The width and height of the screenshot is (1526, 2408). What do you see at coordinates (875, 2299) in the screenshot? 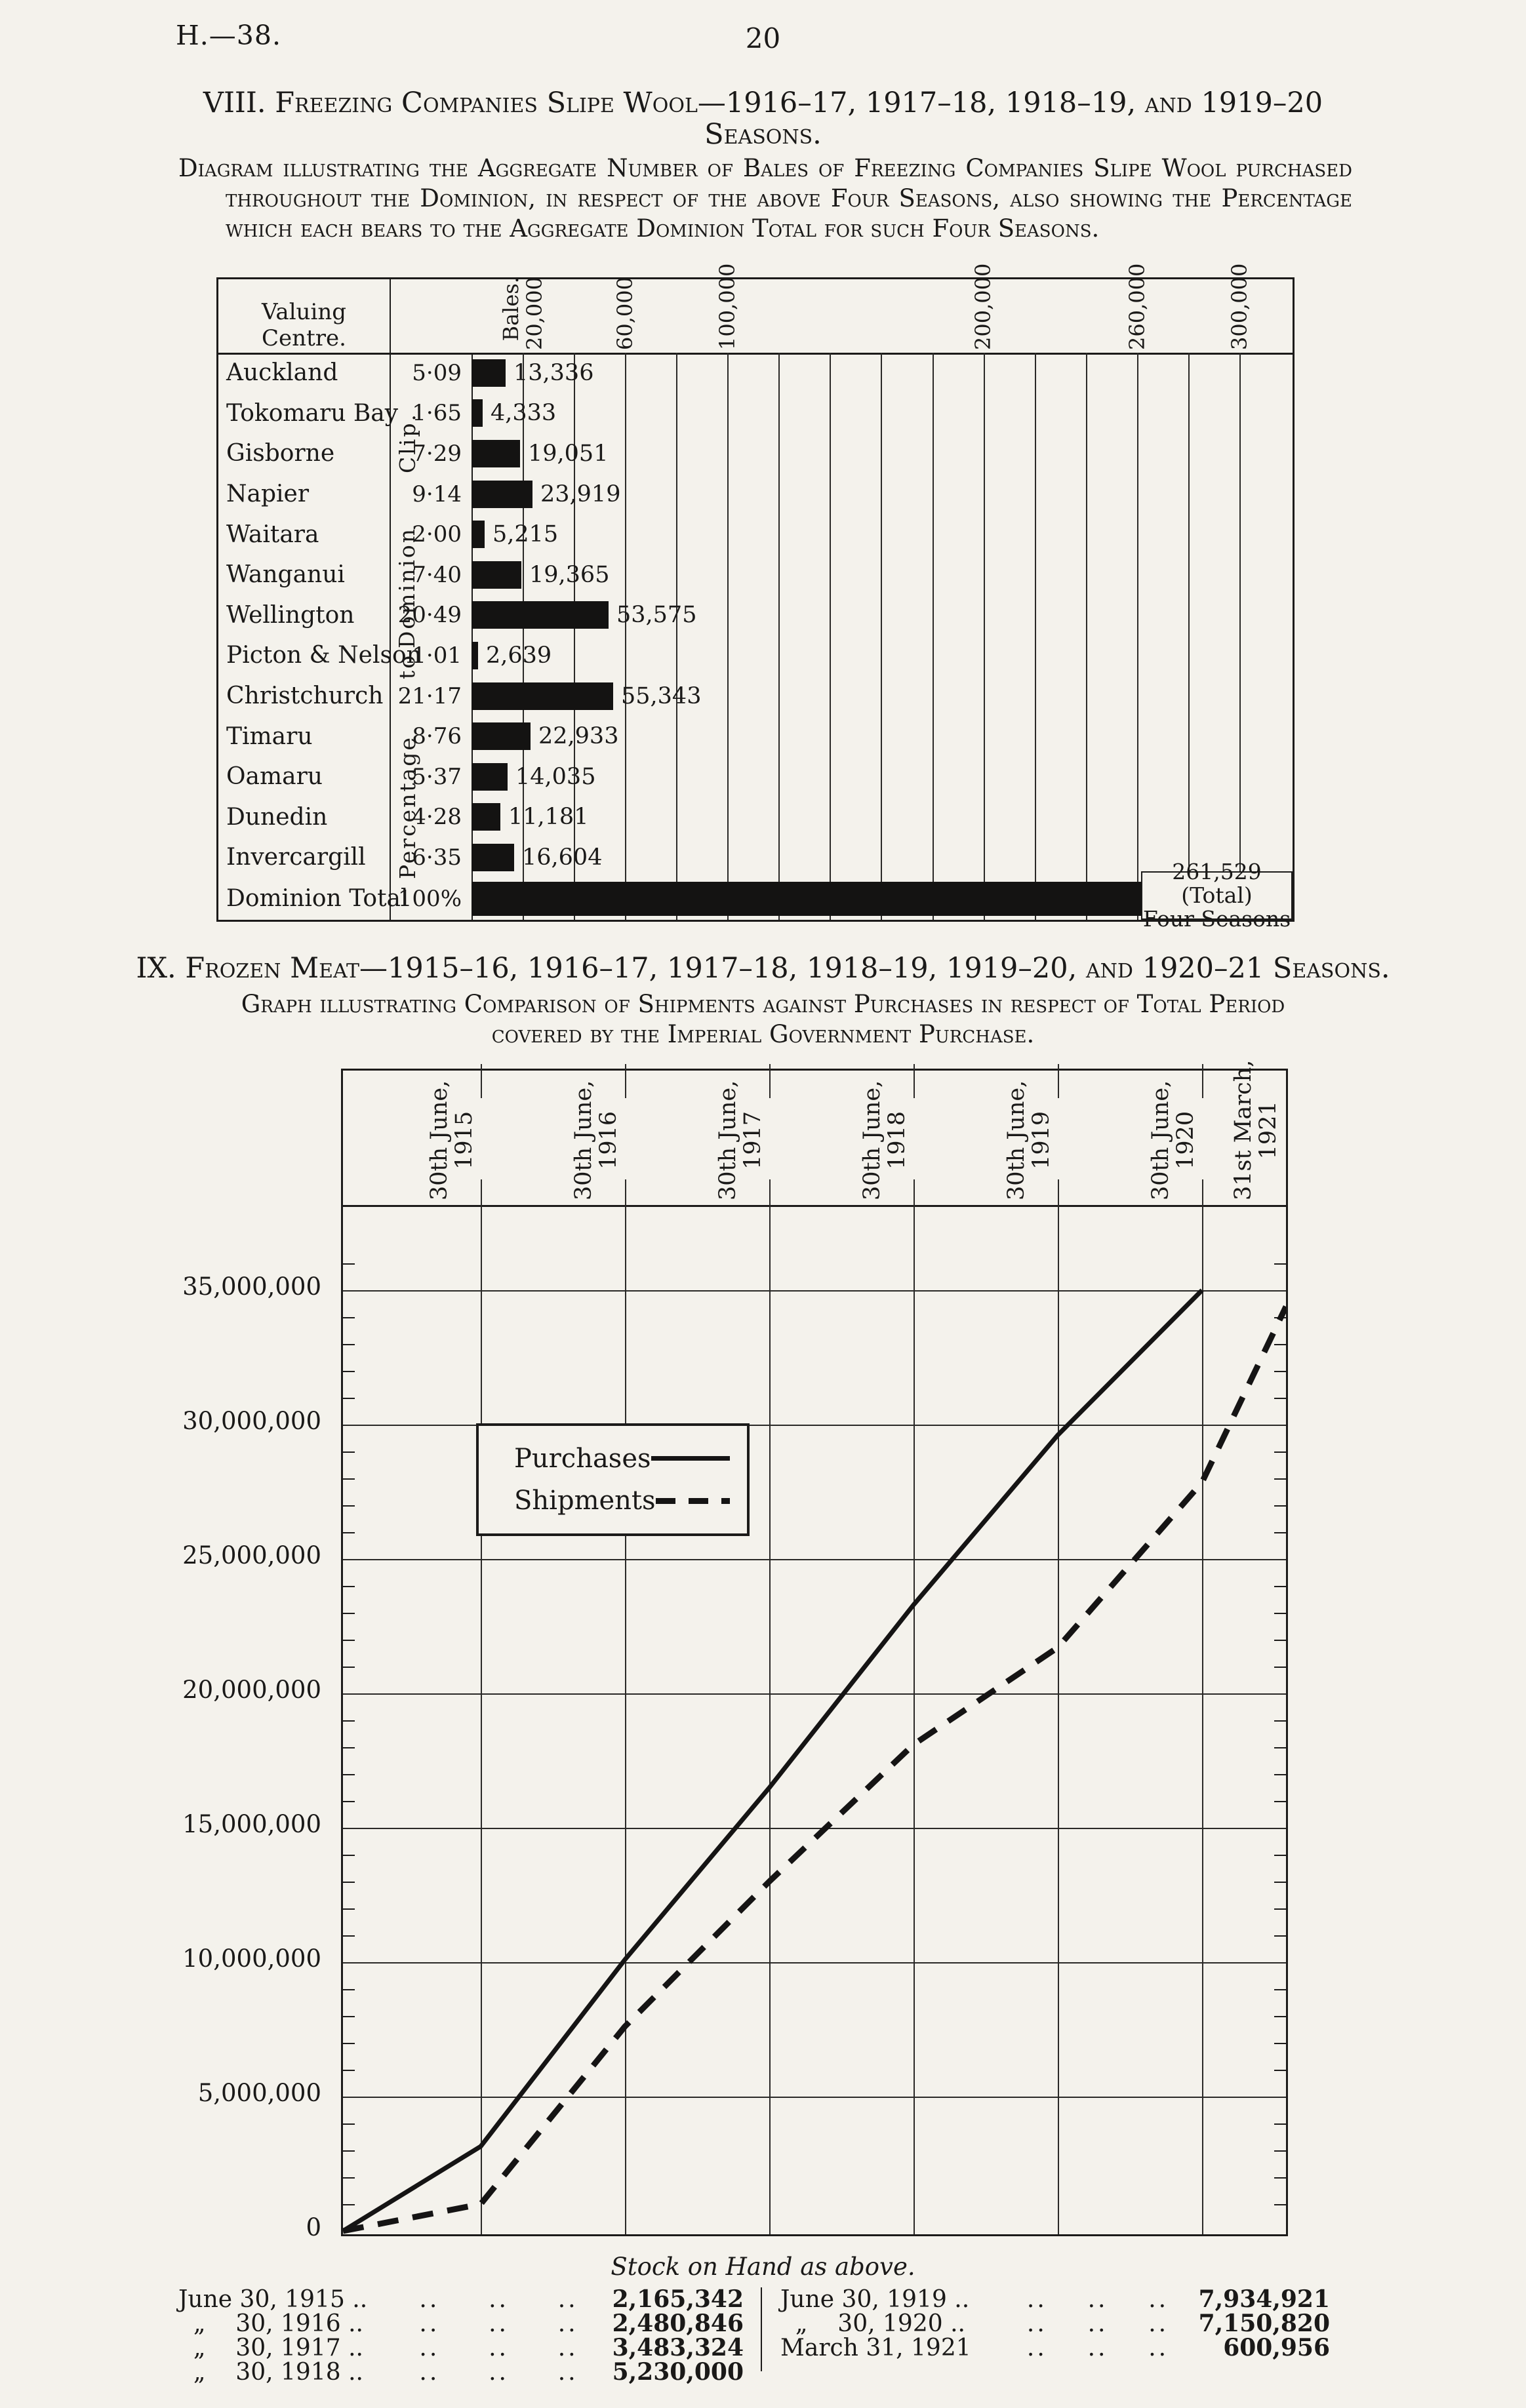
I see `stock-date: June 30, 1919 ..` at bounding box center [875, 2299].